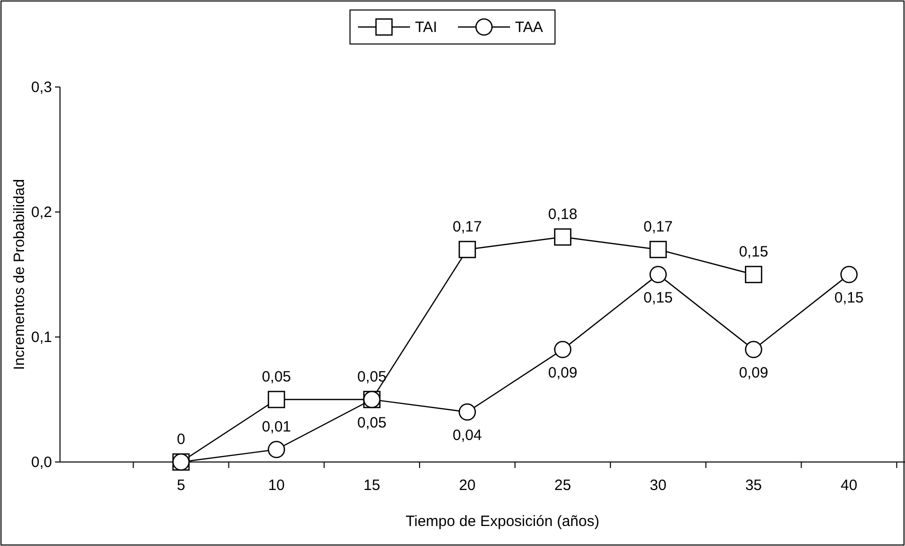  I want to click on x-tick-label: 35, so click(753, 485).